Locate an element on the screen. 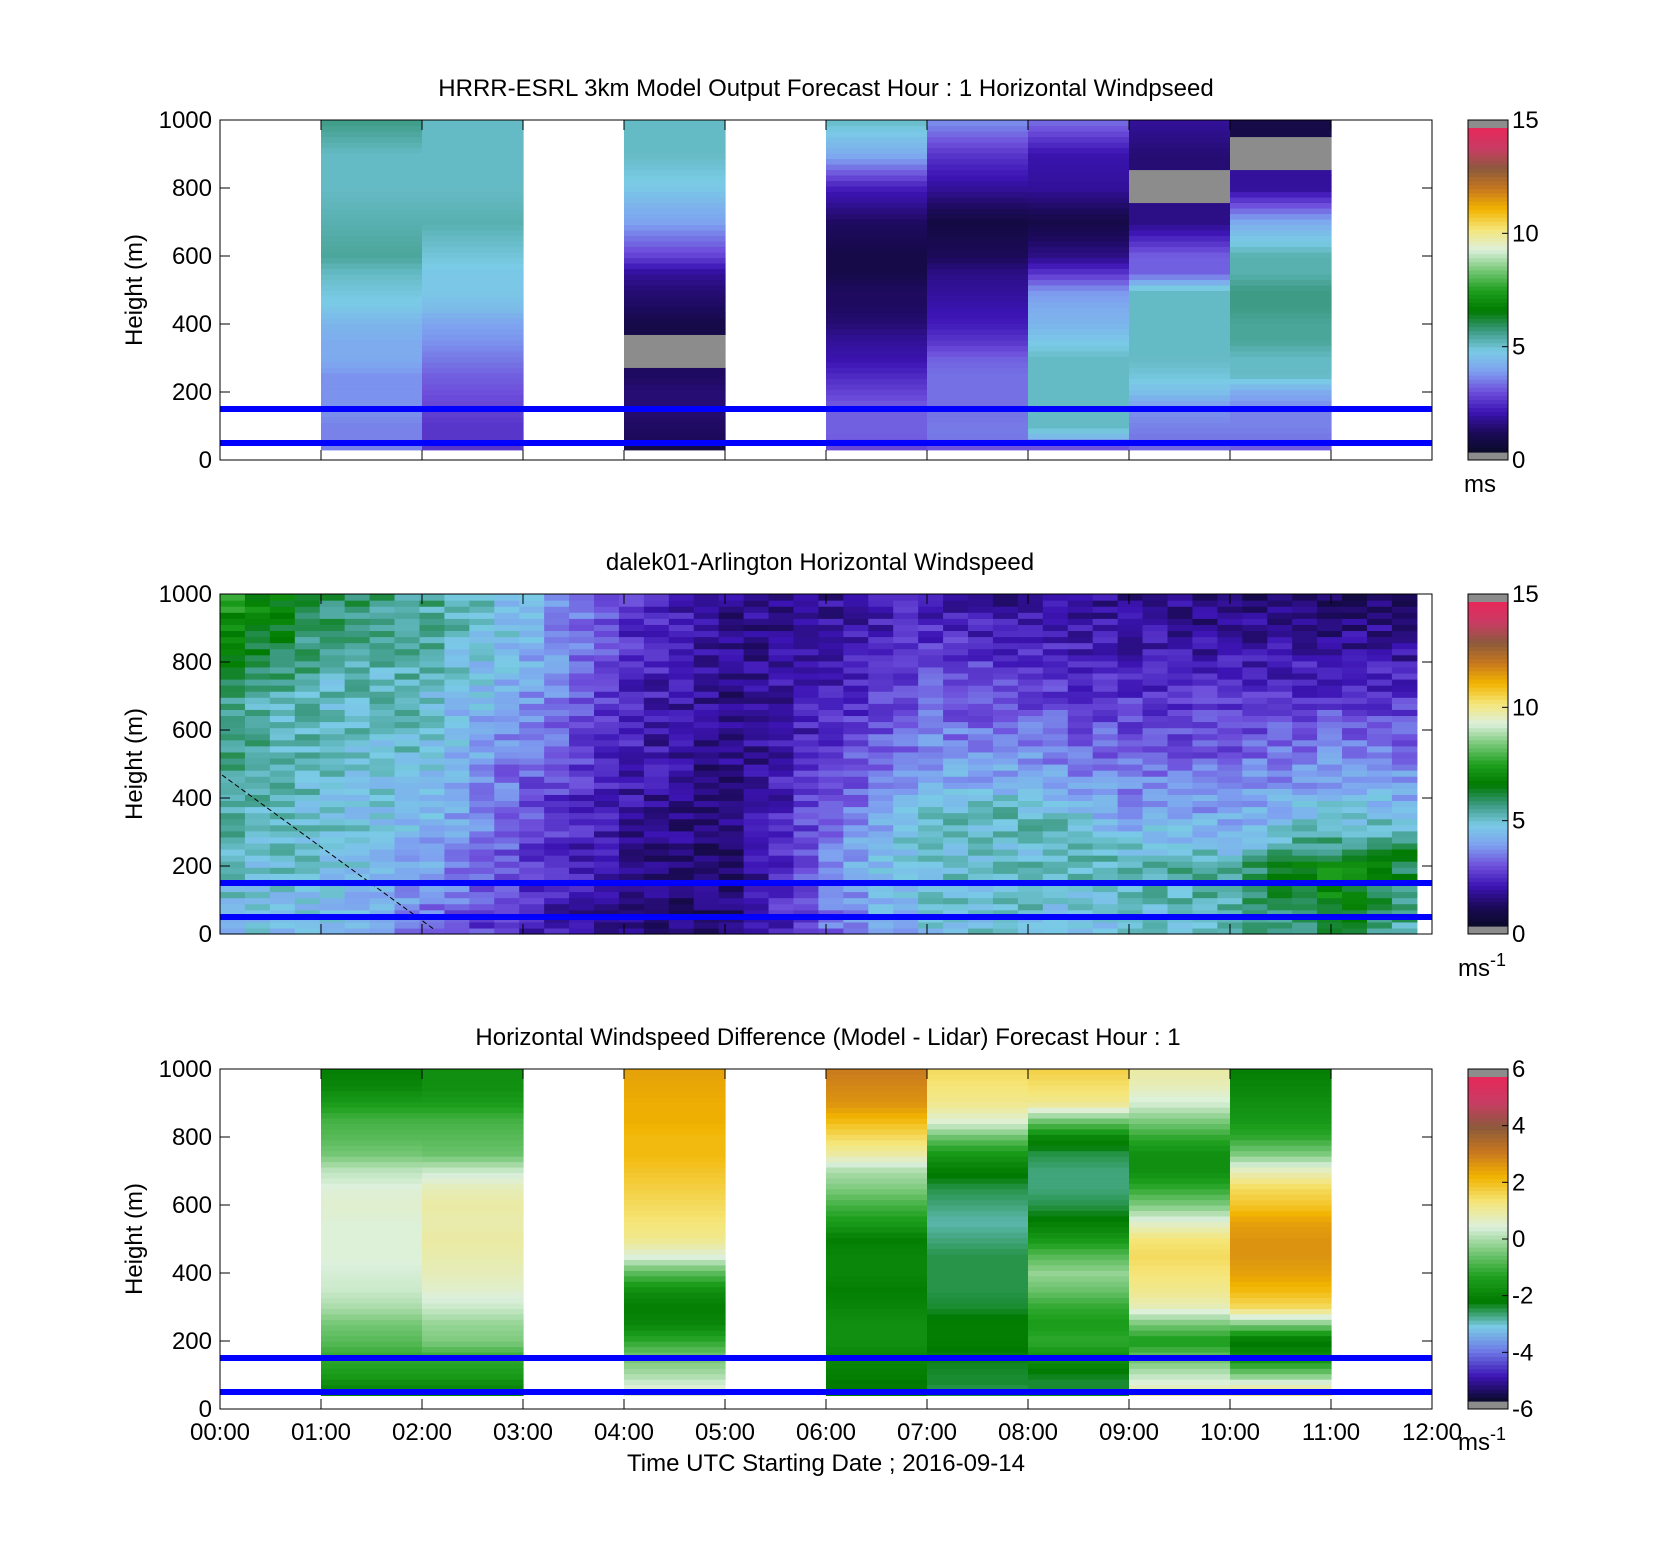 Image resolution: width=1680 pixels, height=1561 pixels. y-tick-label: 800 is located at coordinates (192, 662).